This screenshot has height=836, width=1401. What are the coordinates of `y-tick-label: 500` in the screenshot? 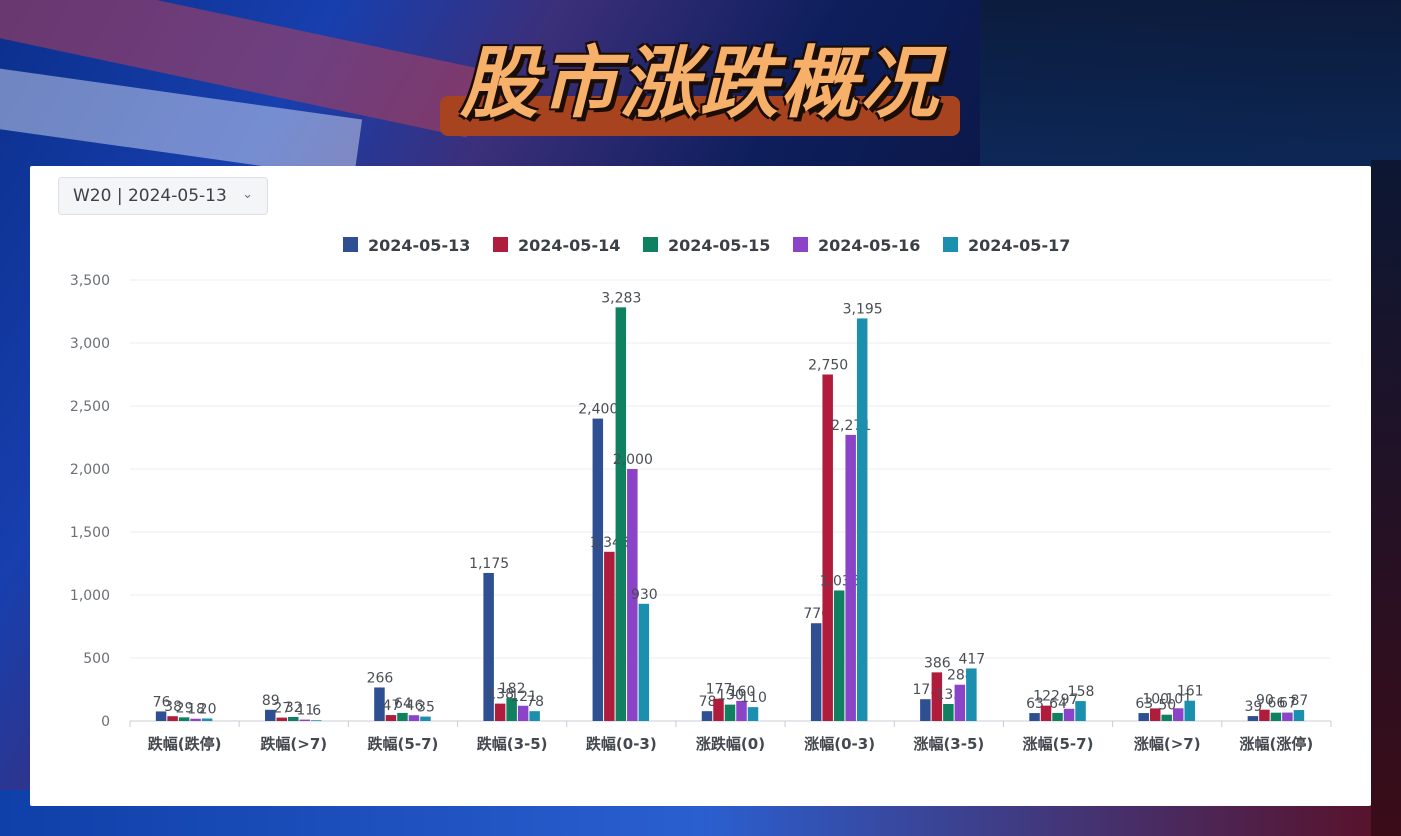 It's located at (96, 659).